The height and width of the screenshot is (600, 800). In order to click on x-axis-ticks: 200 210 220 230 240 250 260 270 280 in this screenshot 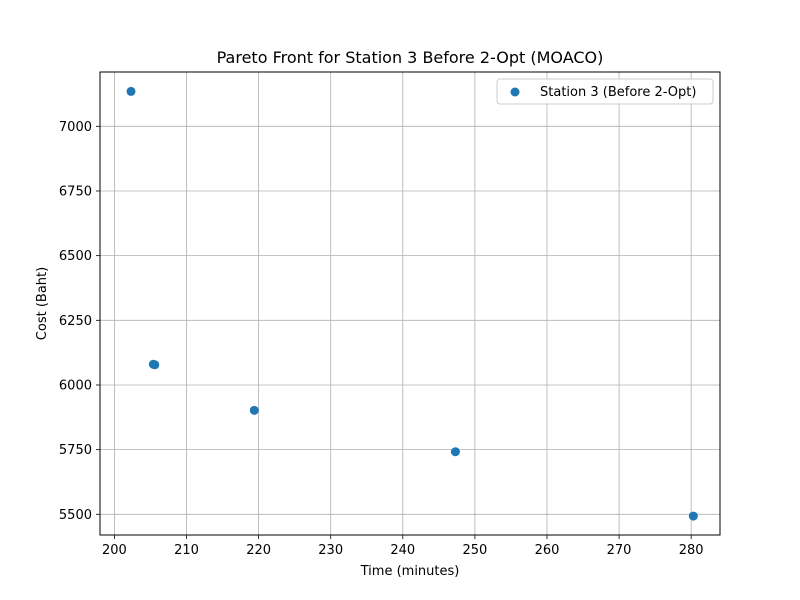, I will do `click(403, 546)`.